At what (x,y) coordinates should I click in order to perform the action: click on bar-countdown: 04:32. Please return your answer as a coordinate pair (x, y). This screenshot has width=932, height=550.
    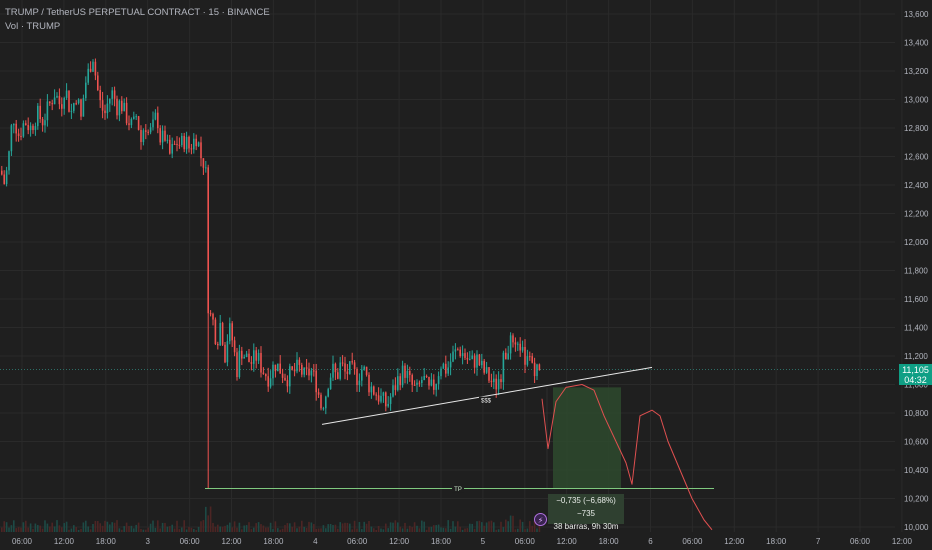
    Looking at the image, I should click on (915, 380).